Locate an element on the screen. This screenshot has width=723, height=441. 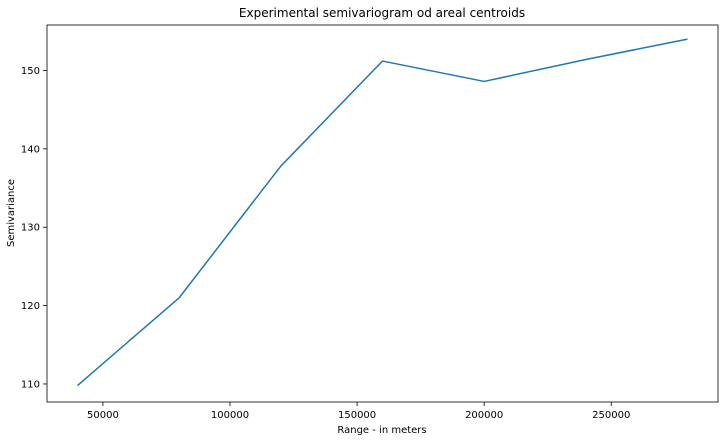
y-tick-label: 120 is located at coordinates (30, 306).